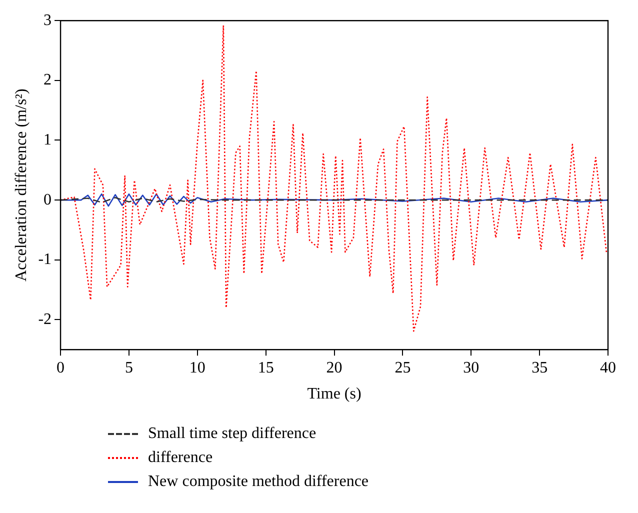  Describe the element at coordinates (232, 434) in the screenshot. I see `legend-label: Small time step difference` at that location.